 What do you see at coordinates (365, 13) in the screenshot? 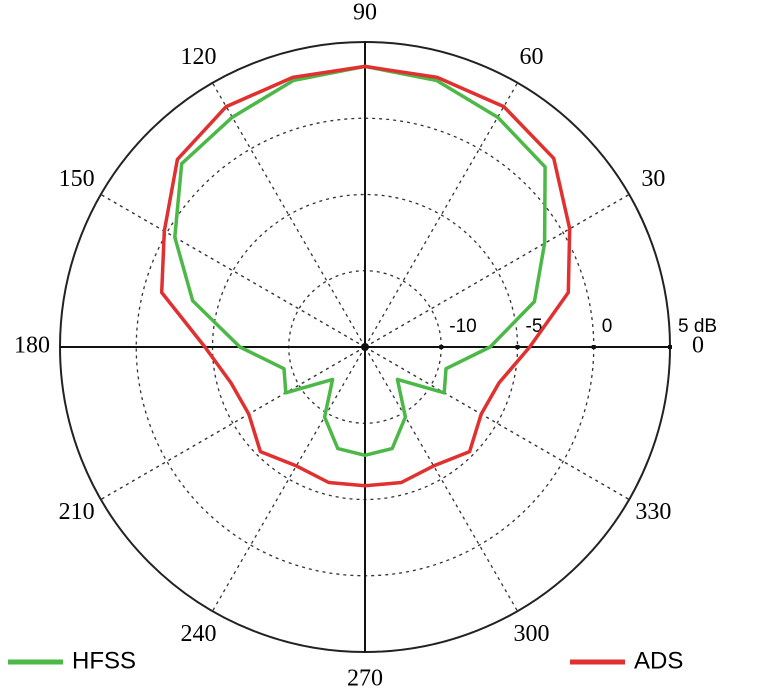
I see `angle-label: 90` at bounding box center [365, 13].